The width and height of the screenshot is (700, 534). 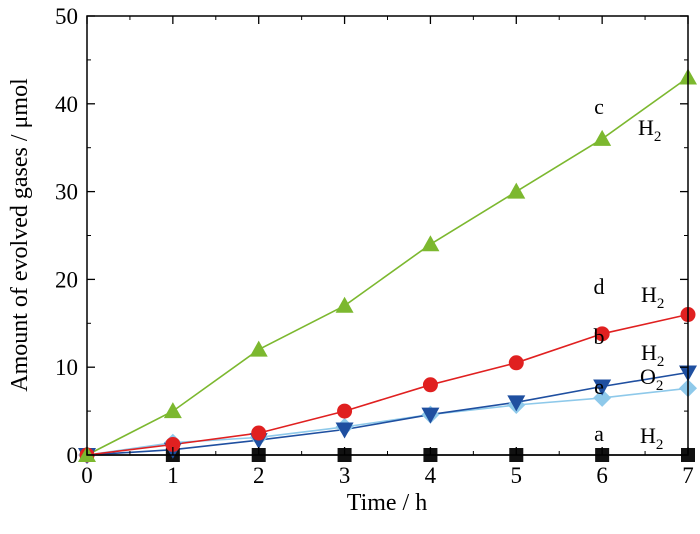 I want to click on gas-label-c: H2, so click(x=649, y=130).